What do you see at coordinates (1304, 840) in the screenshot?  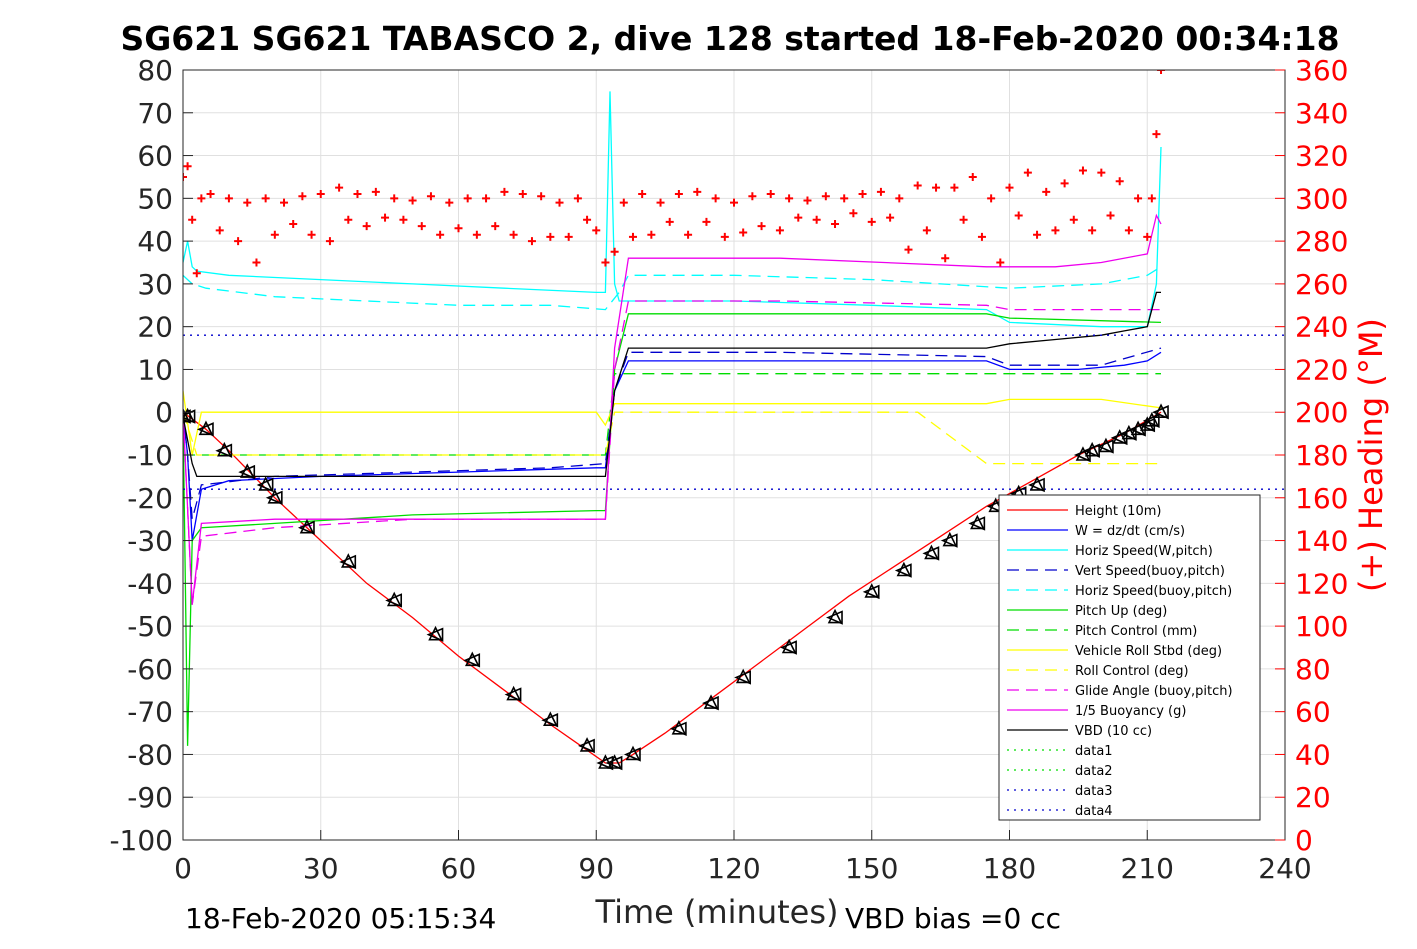 I see `y2-tick-label: 0` at bounding box center [1304, 840].